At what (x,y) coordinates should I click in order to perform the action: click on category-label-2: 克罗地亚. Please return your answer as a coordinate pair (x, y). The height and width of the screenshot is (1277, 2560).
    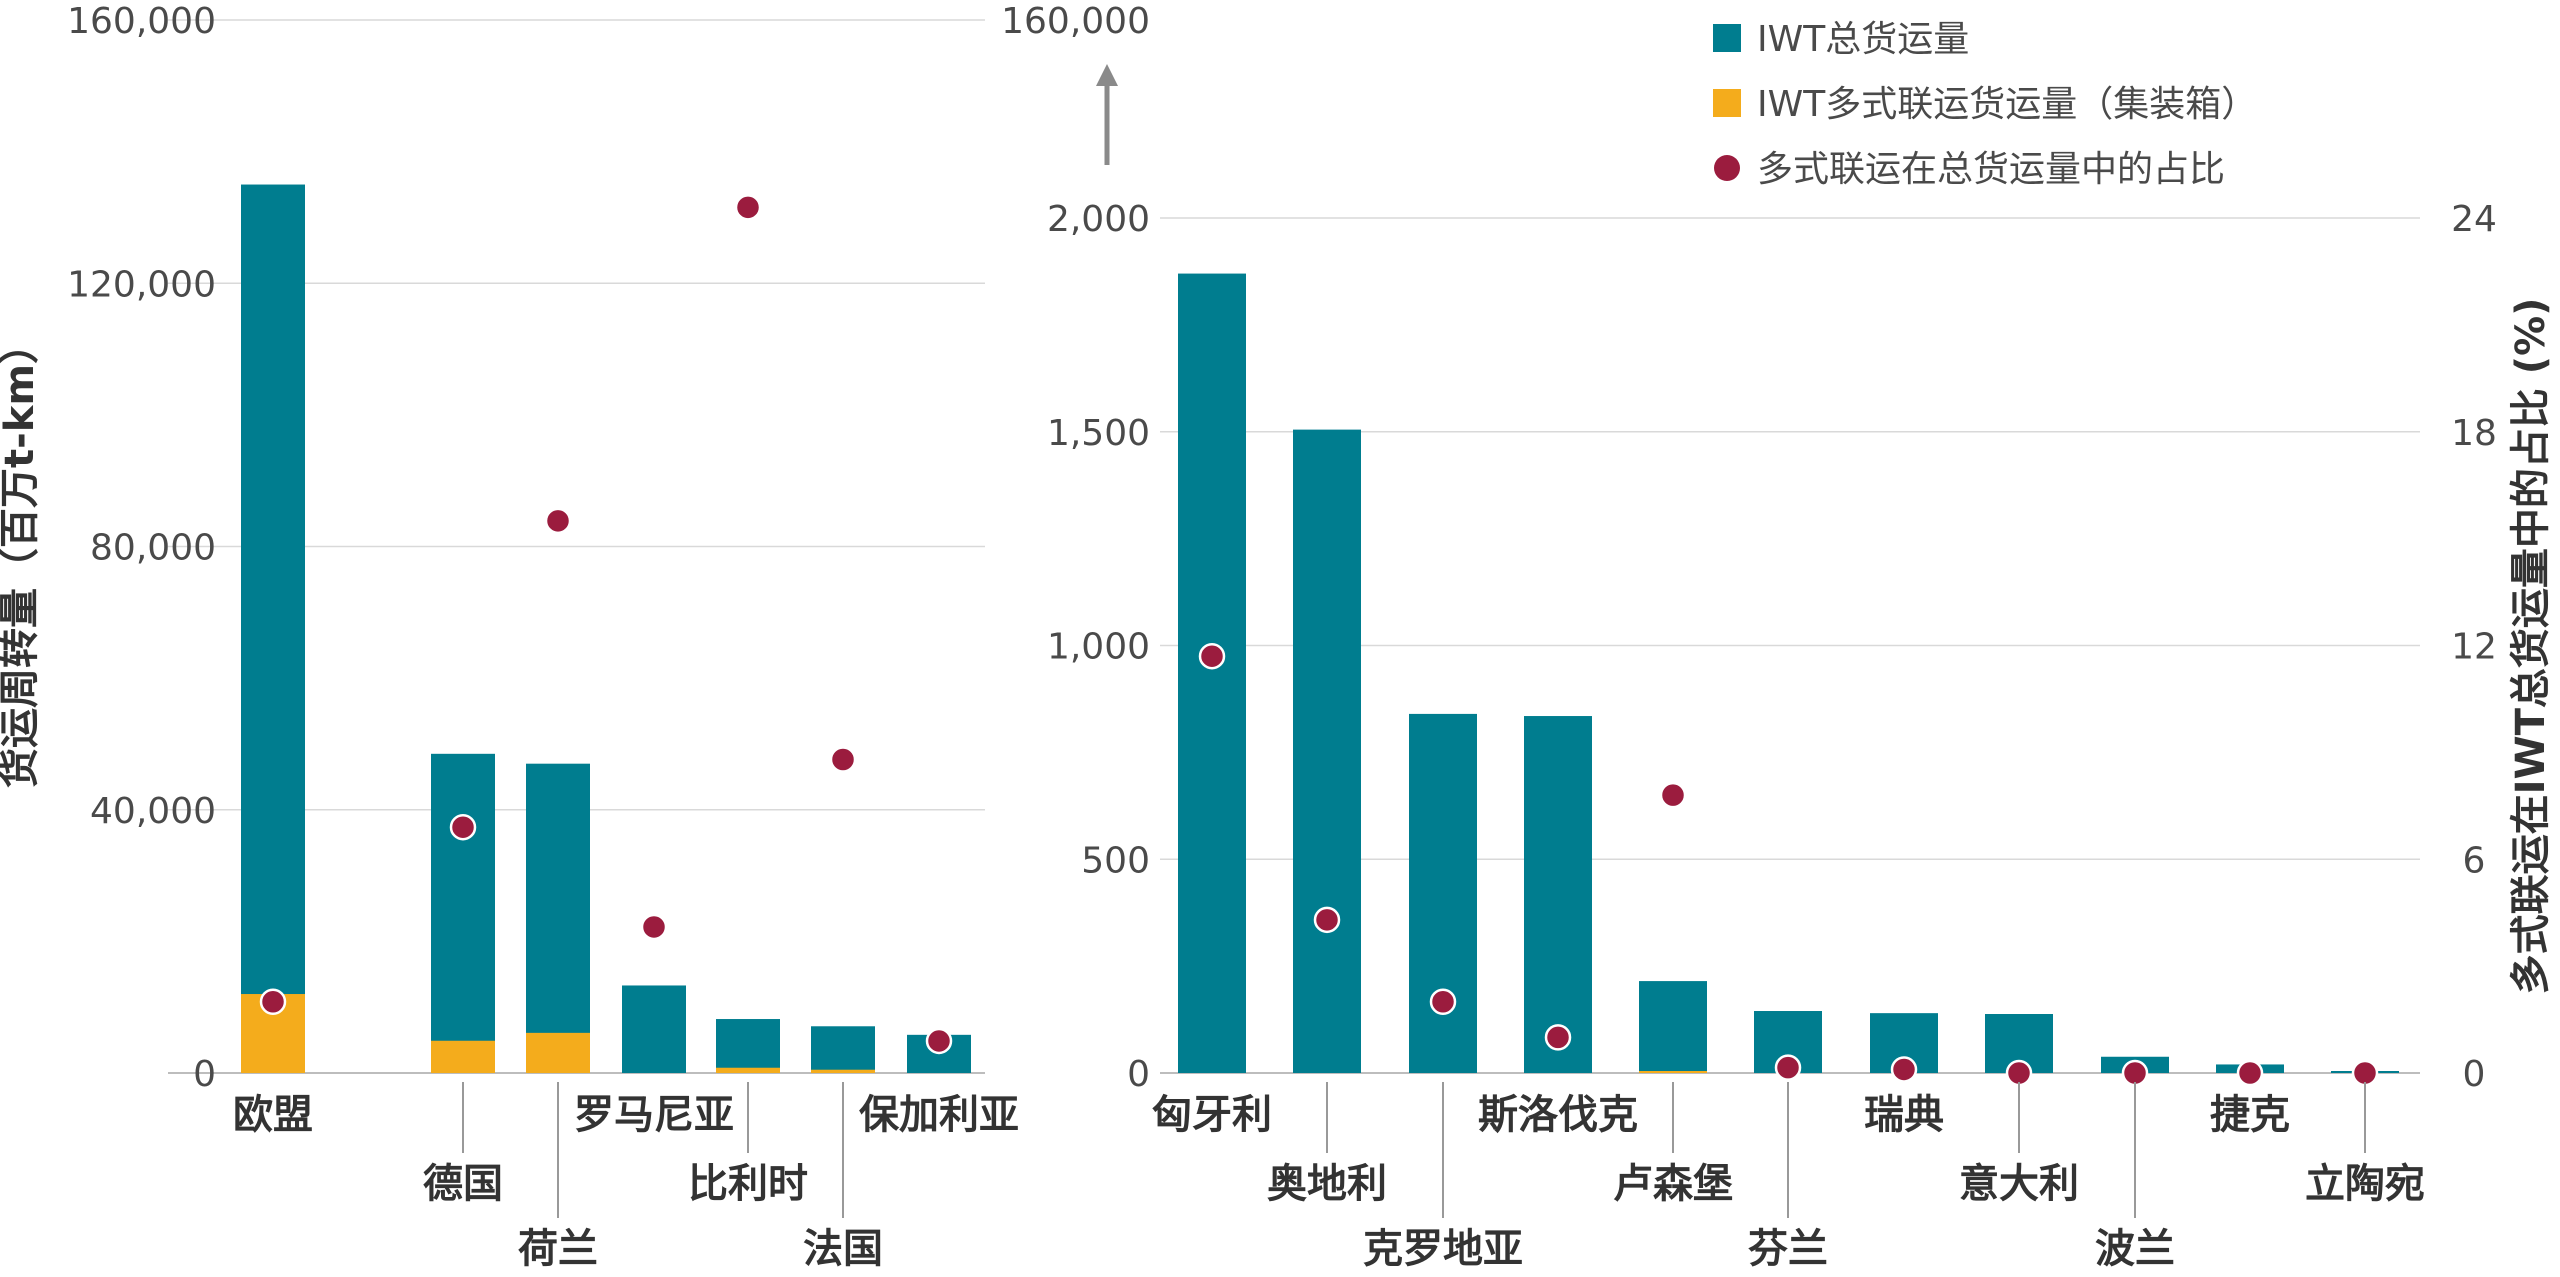
    Looking at the image, I should click on (1443, 1249).